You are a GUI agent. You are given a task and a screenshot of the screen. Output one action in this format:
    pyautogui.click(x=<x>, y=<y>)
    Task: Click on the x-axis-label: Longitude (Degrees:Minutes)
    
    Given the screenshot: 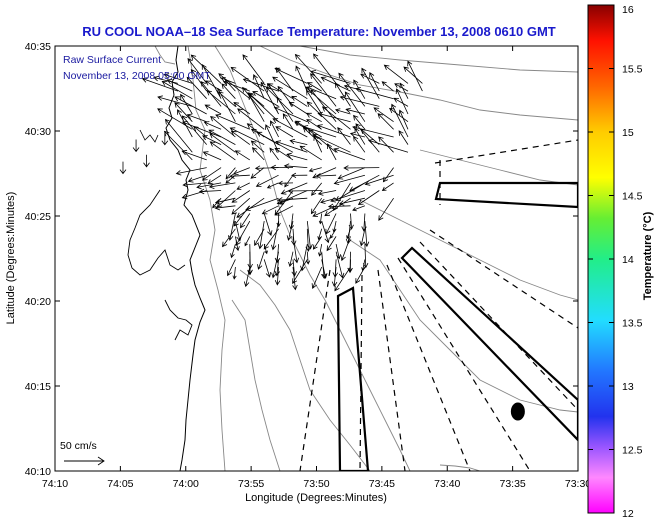 What is the action you would take?
    pyautogui.click(x=316, y=498)
    